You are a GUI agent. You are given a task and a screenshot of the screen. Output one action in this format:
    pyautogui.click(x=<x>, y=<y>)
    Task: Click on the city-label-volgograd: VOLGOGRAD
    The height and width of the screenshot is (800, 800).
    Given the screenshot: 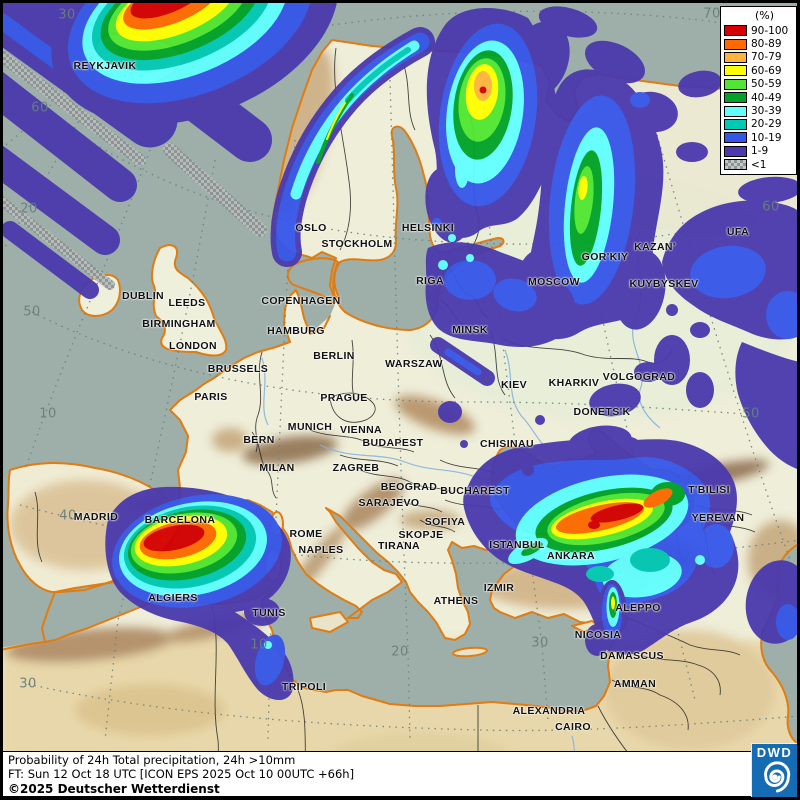 What is the action you would take?
    pyautogui.click(x=639, y=377)
    